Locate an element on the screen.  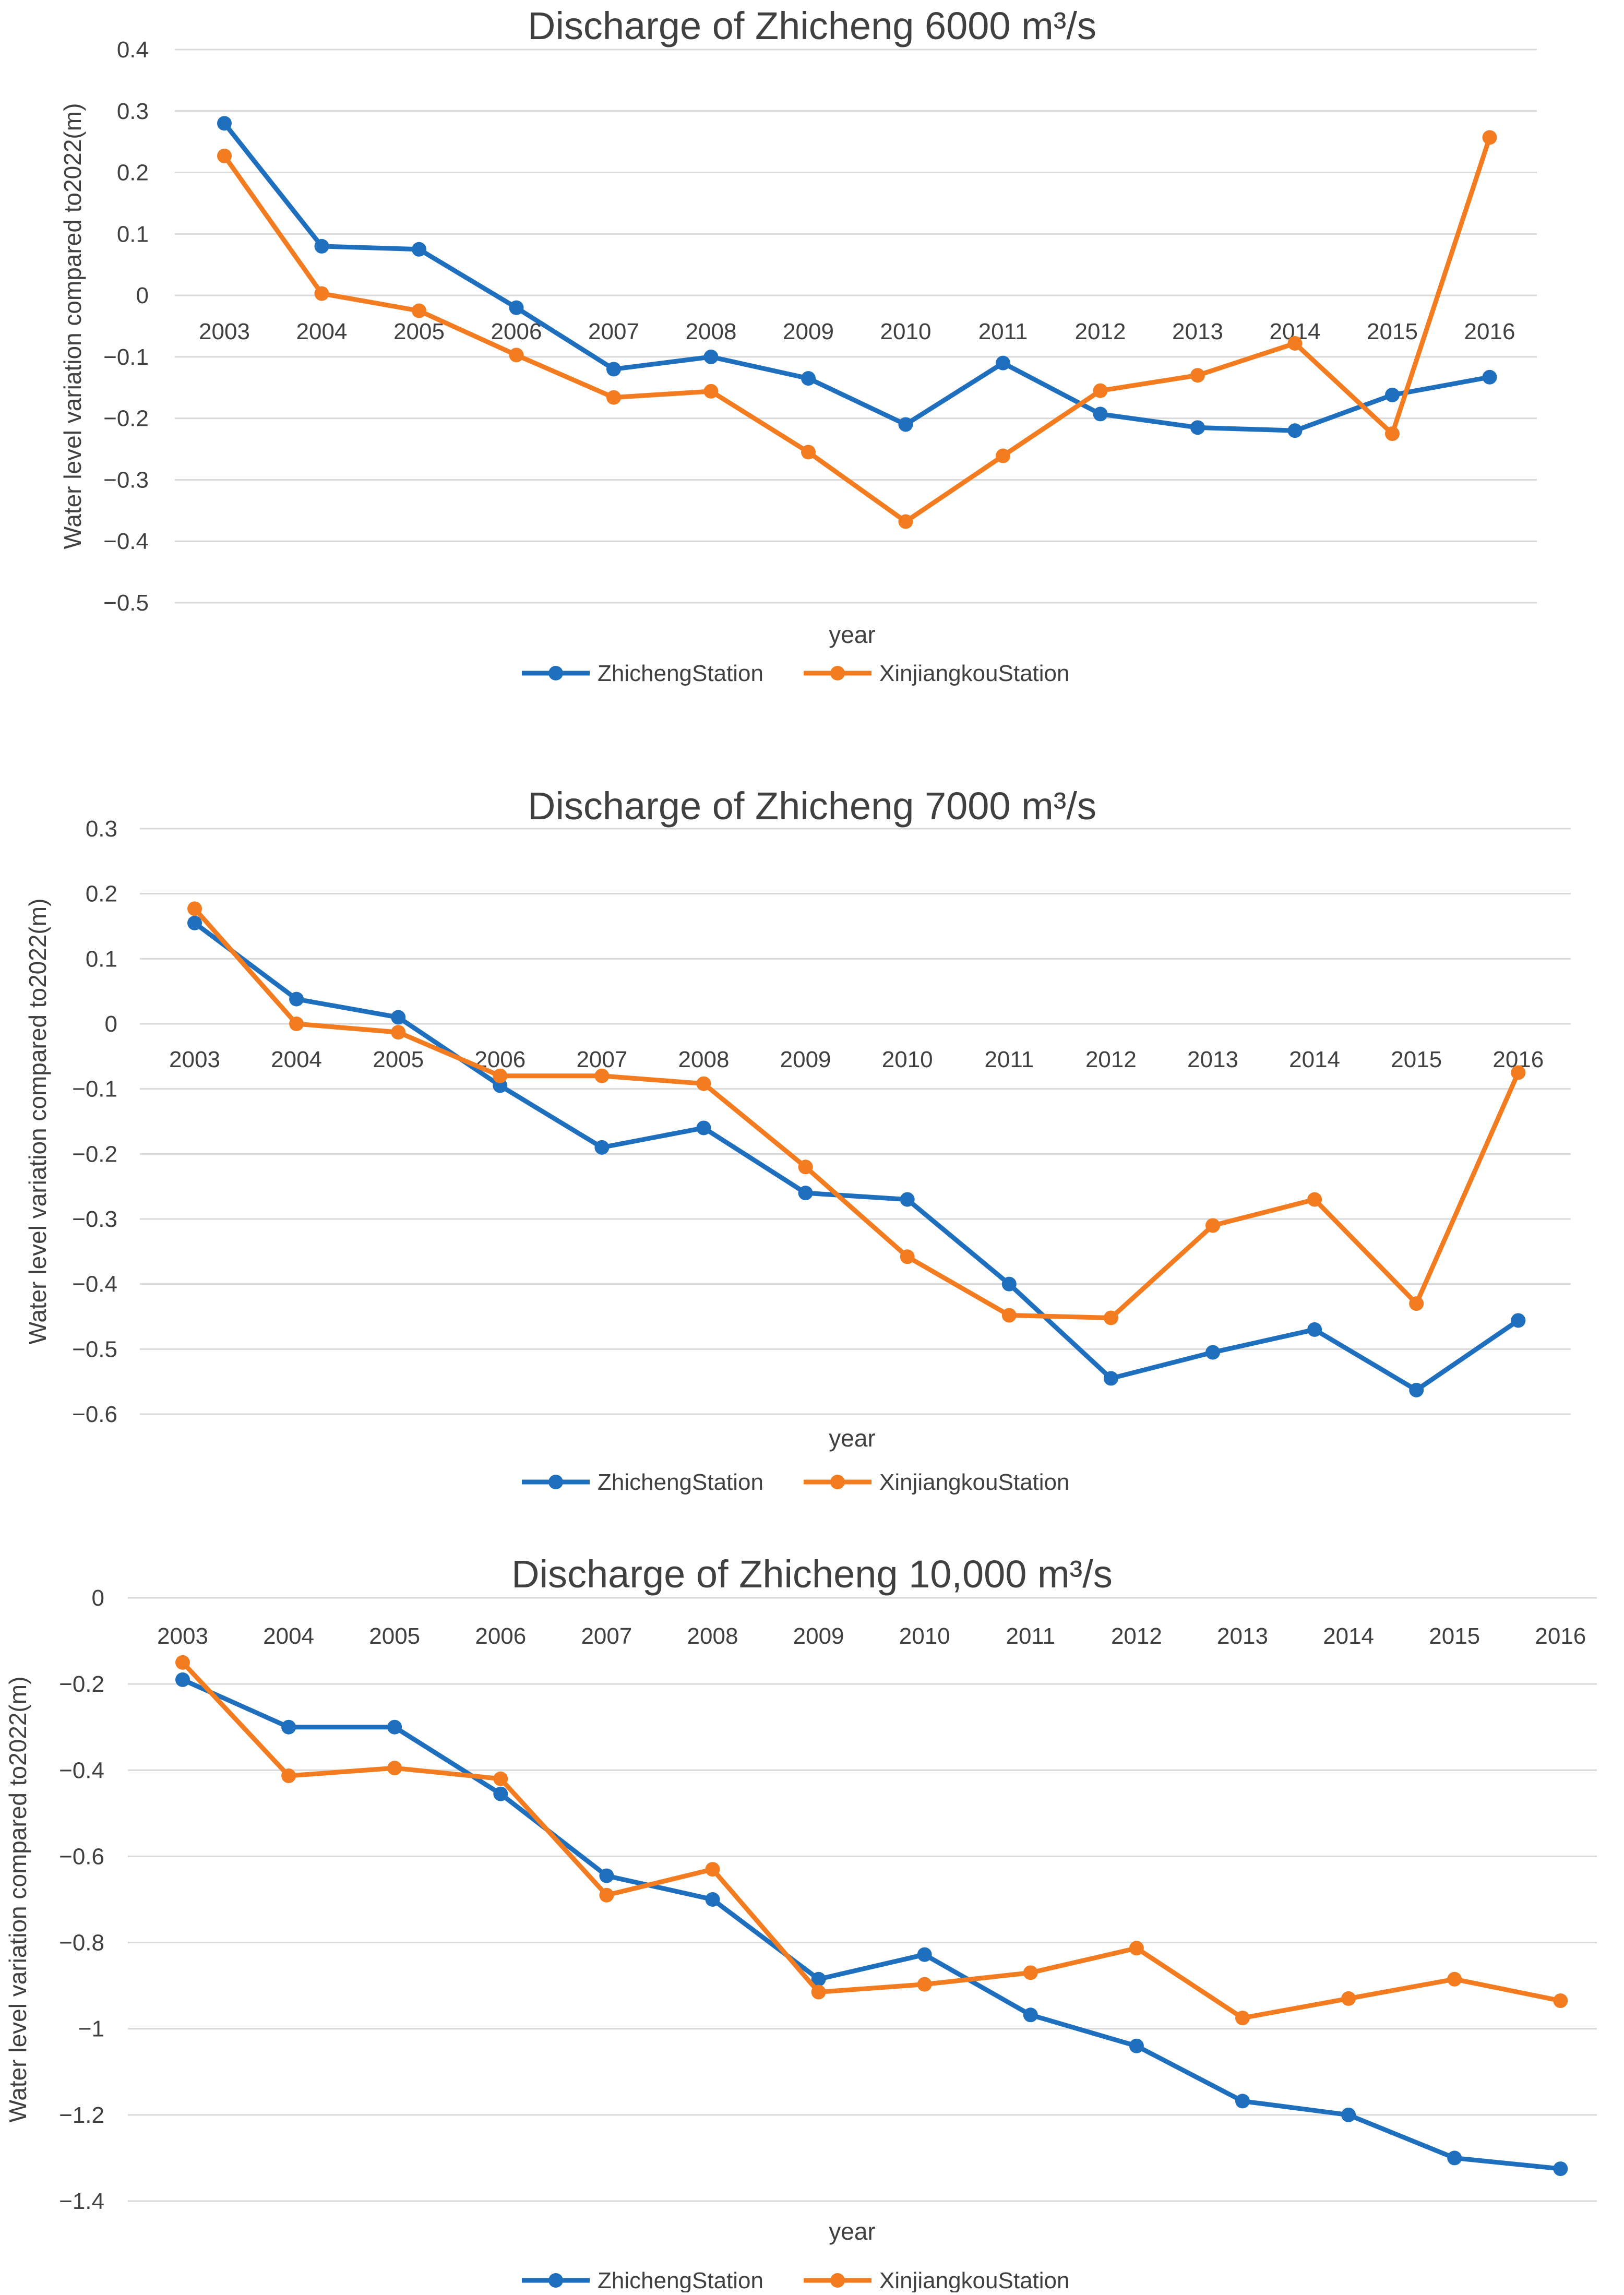
y-tick-label: −1 is located at coordinates (91, 2029).